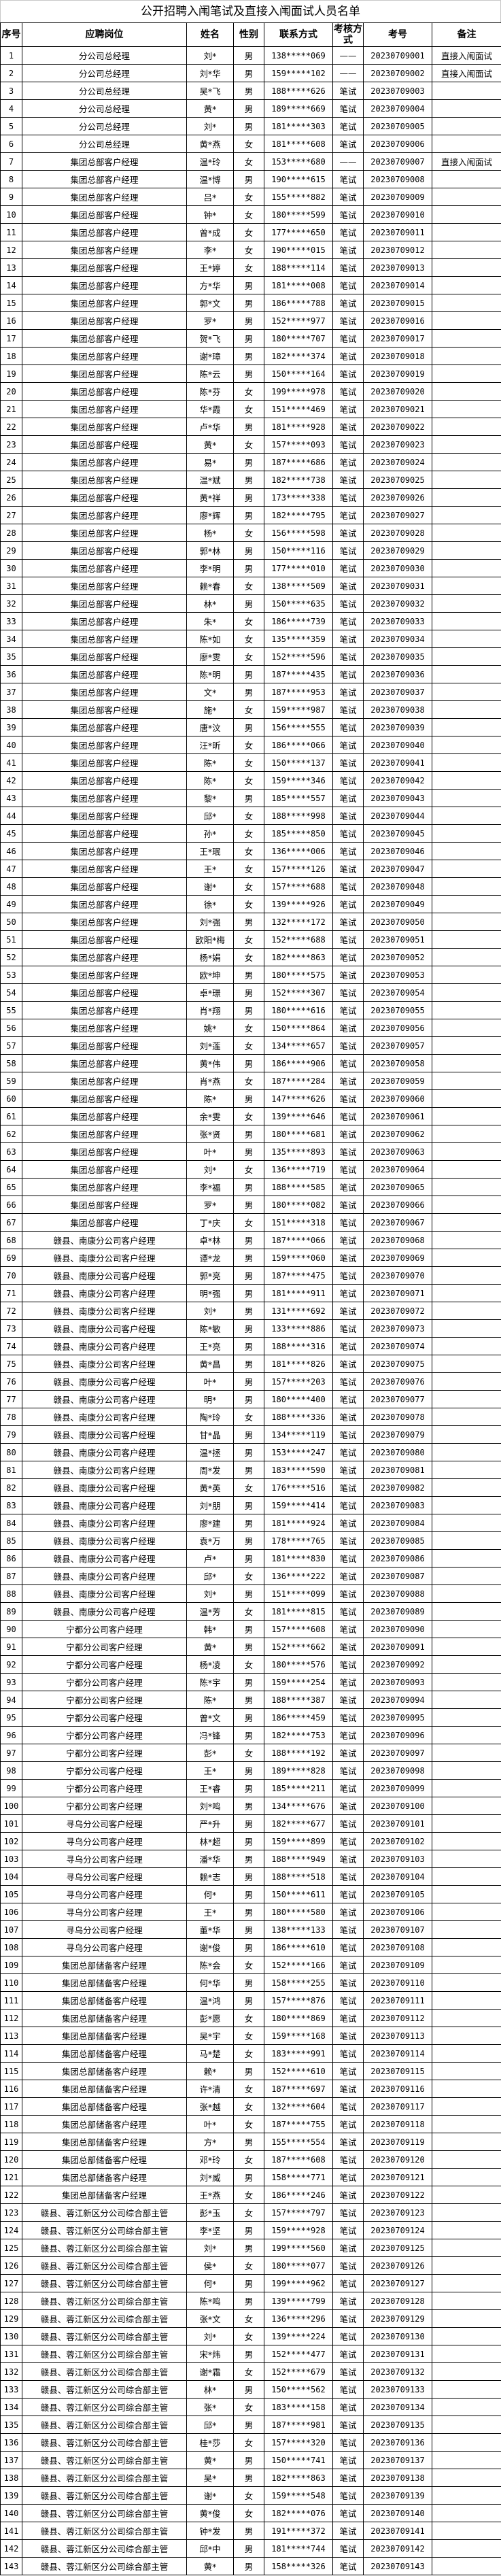 This screenshot has height=2576, width=501. What do you see at coordinates (210, 1823) in the screenshot?
I see `name-cell: 严*升` at bounding box center [210, 1823].